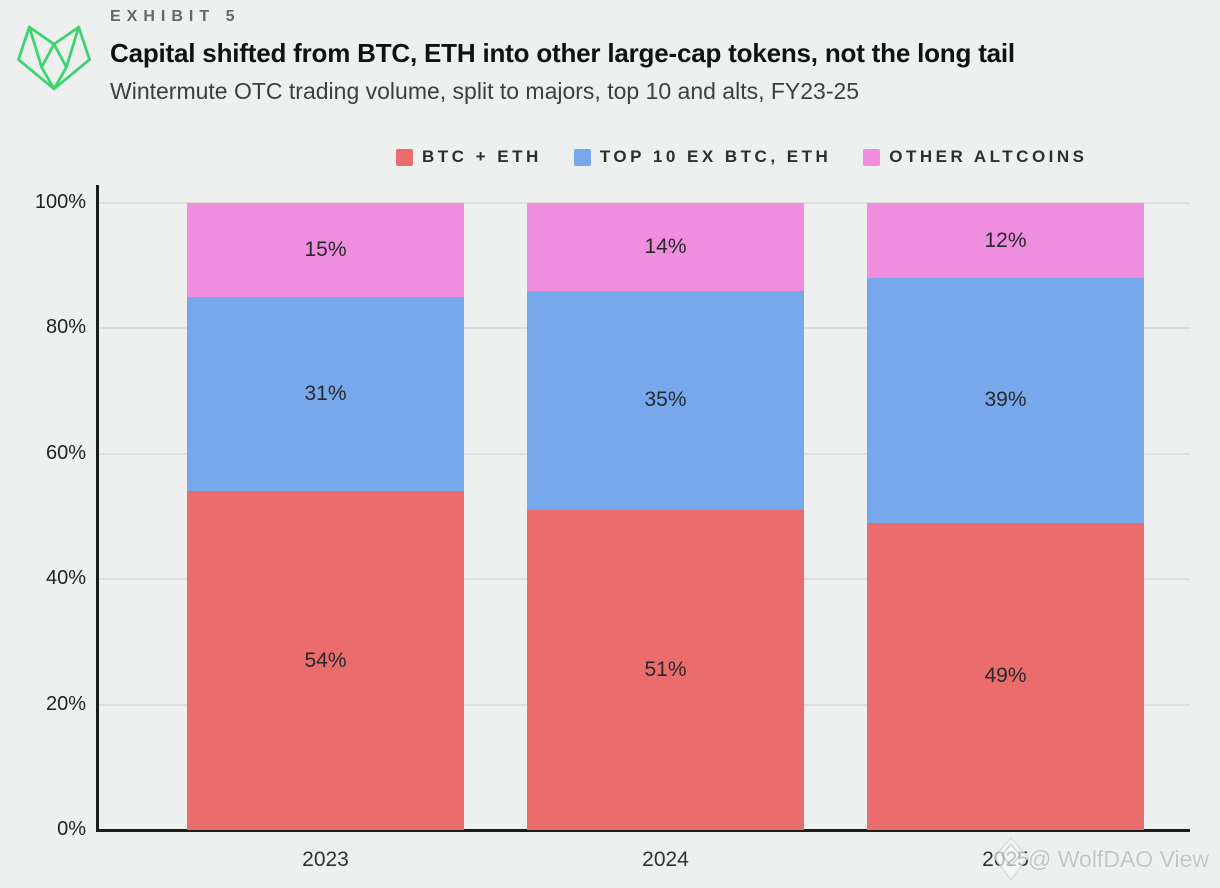 The height and width of the screenshot is (888, 1220). Describe the element at coordinates (325, 859) in the screenshot. I see `x-tick-label: 2023` at that location.